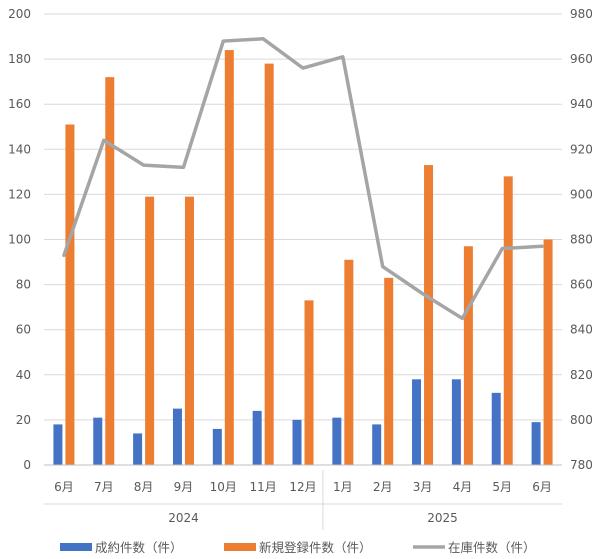  Describe the element at coordinates (315, 547) in the screenshot. I see `legend-label-1: 新規登録件数（件）` at that location.